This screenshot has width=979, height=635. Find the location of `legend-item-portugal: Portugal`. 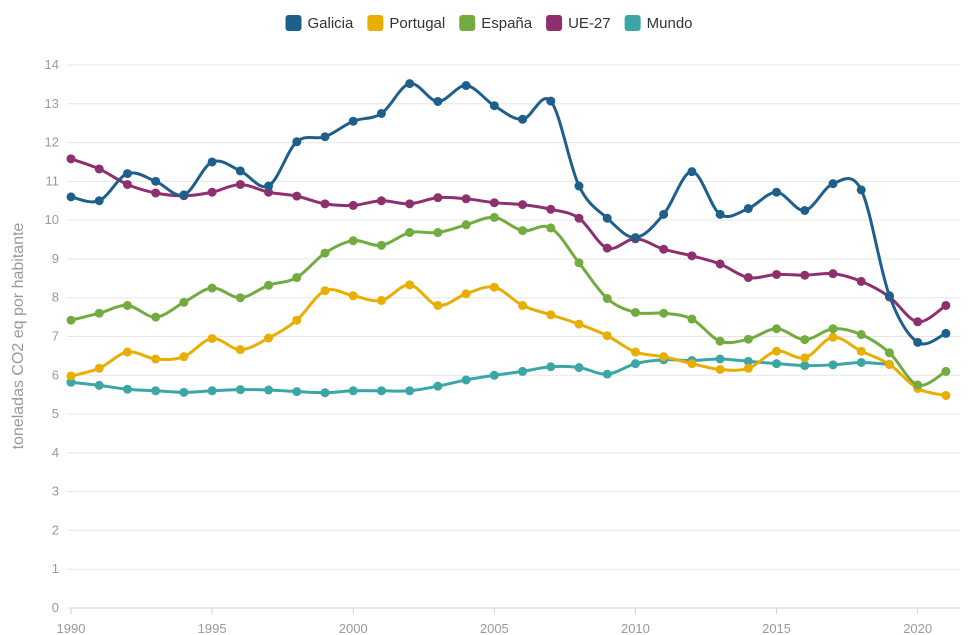

legend-item-portugal: Portugal is located at coordinates (406, 23).